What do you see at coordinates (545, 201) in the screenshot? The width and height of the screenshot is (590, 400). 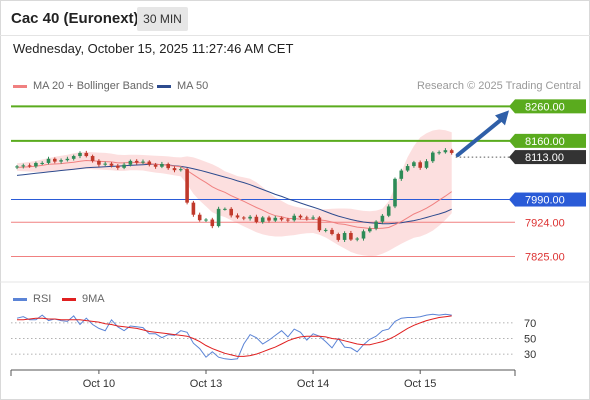 I see `level-label-pivot: 7990.00` at bounding box center [545, 201].